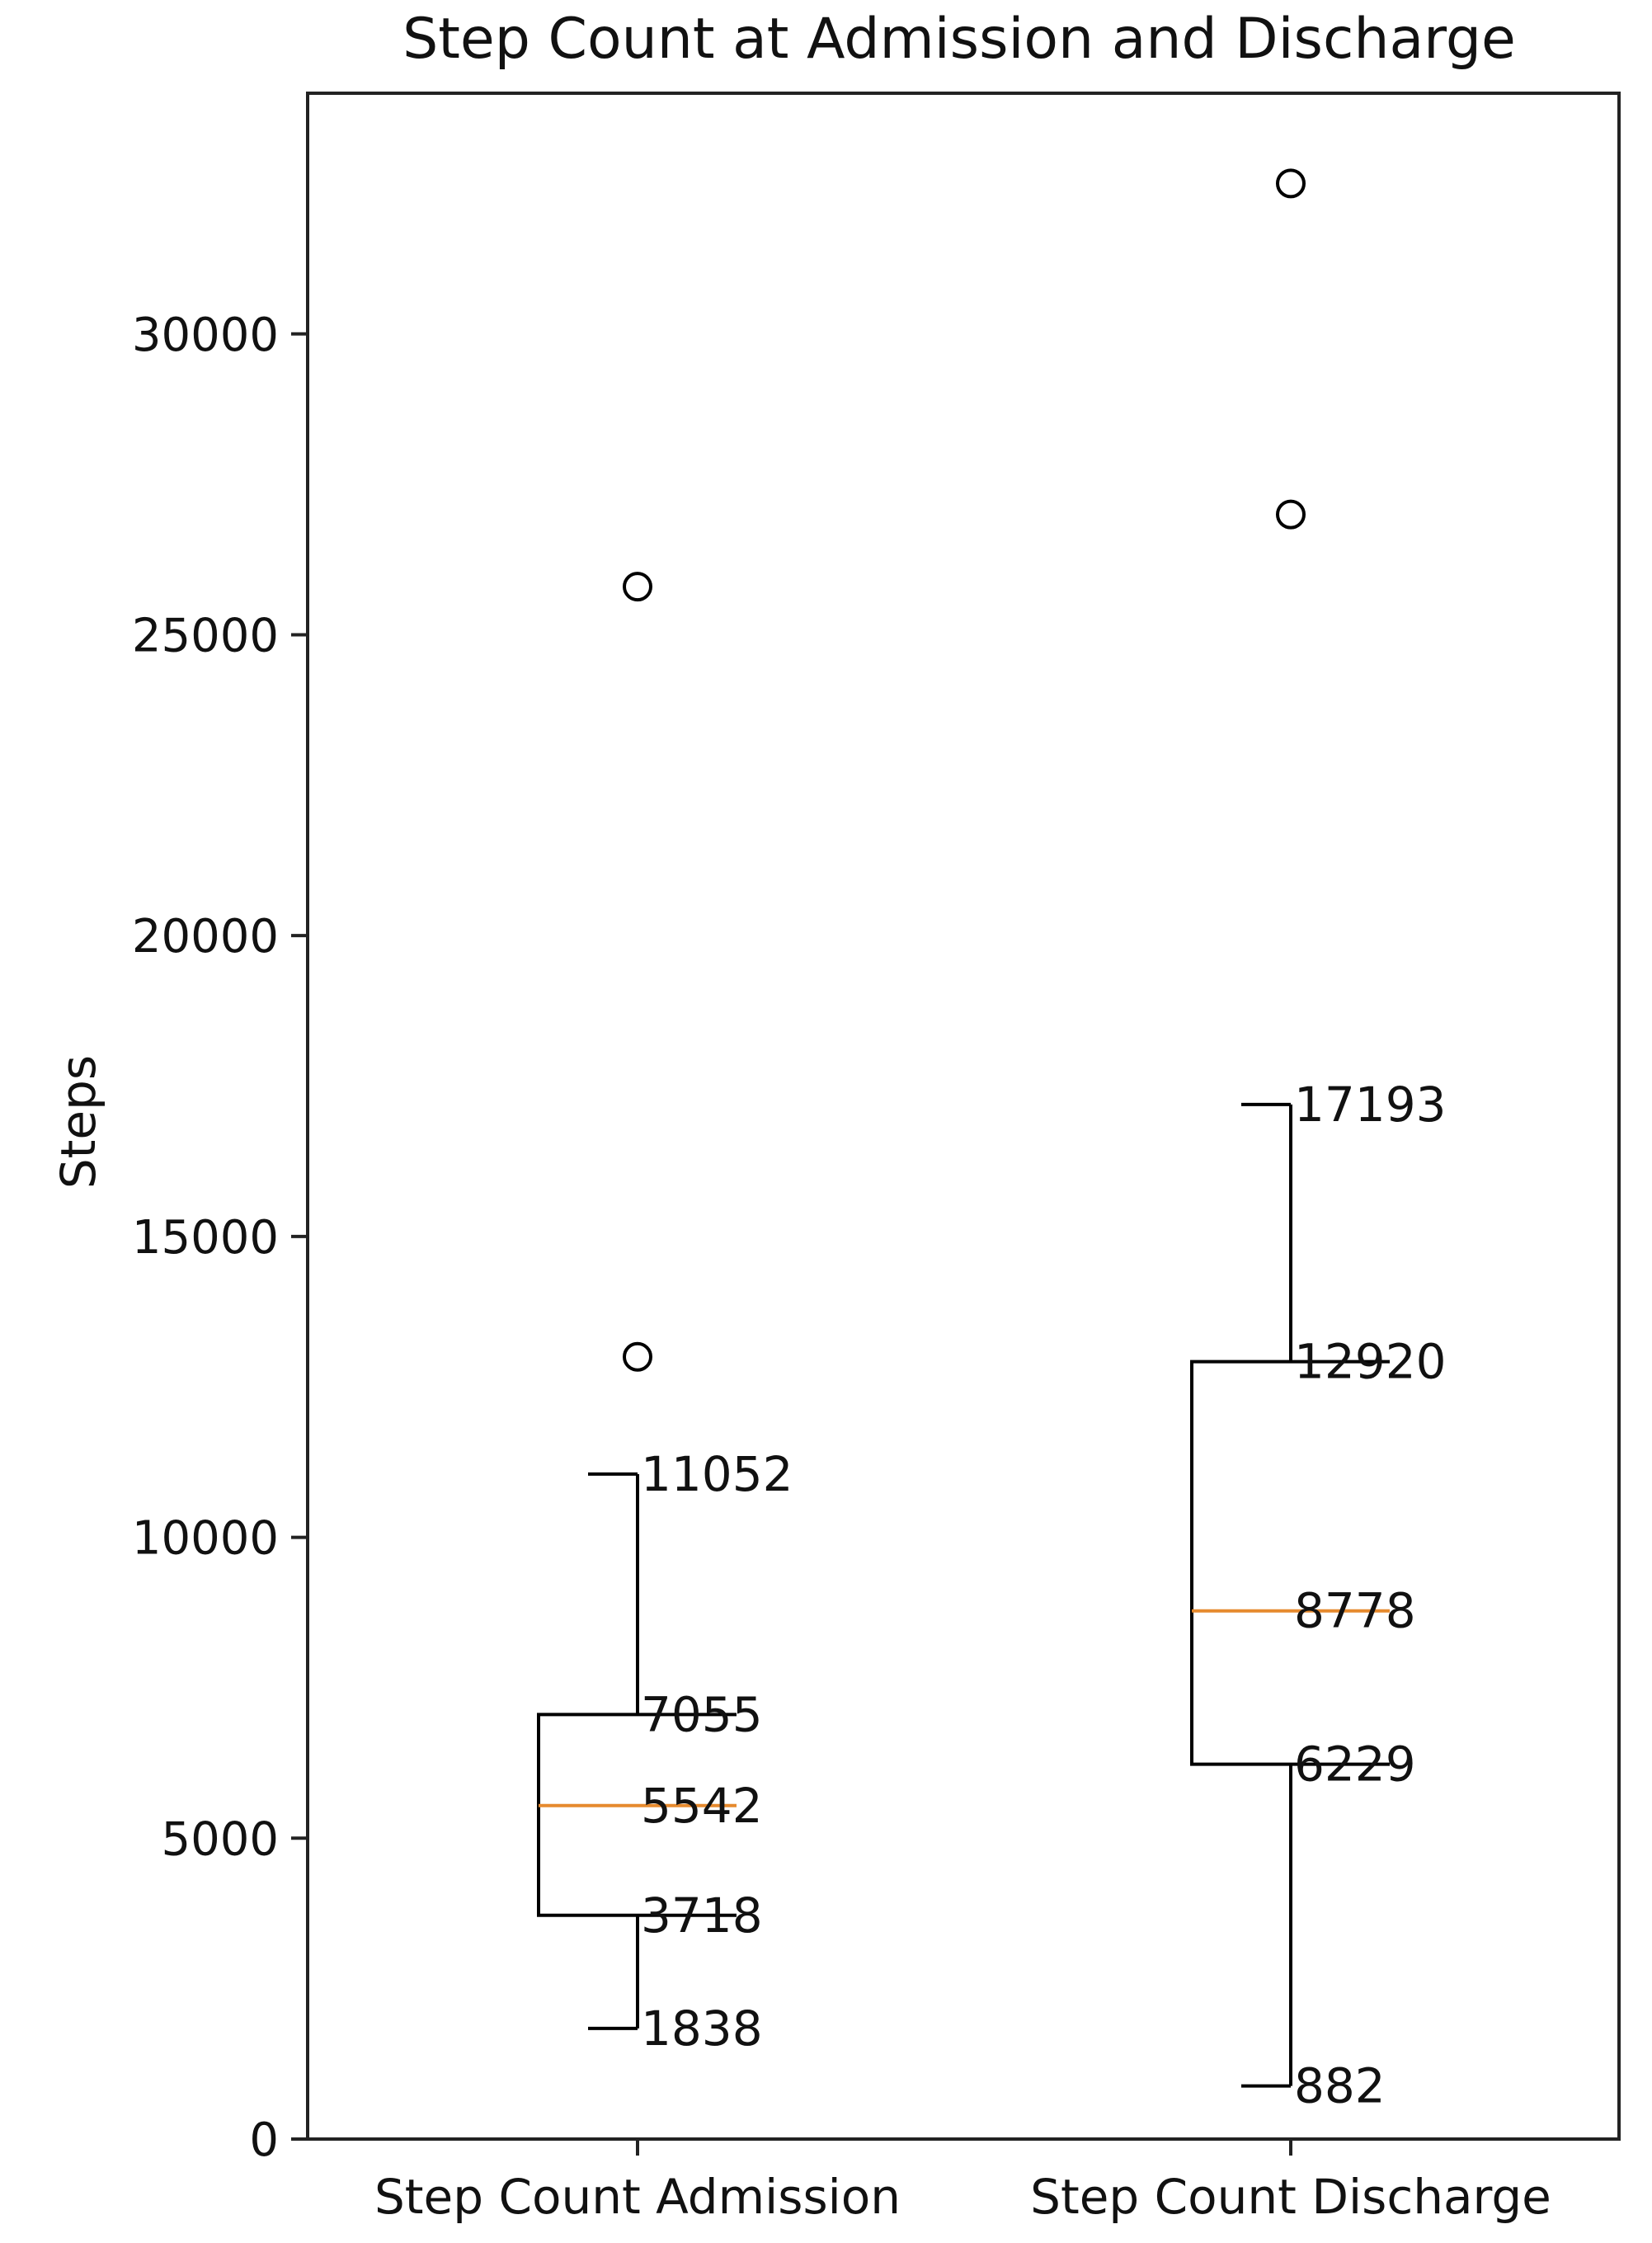  I want to click on y-tick-label: 5000, so click(220, 1839).